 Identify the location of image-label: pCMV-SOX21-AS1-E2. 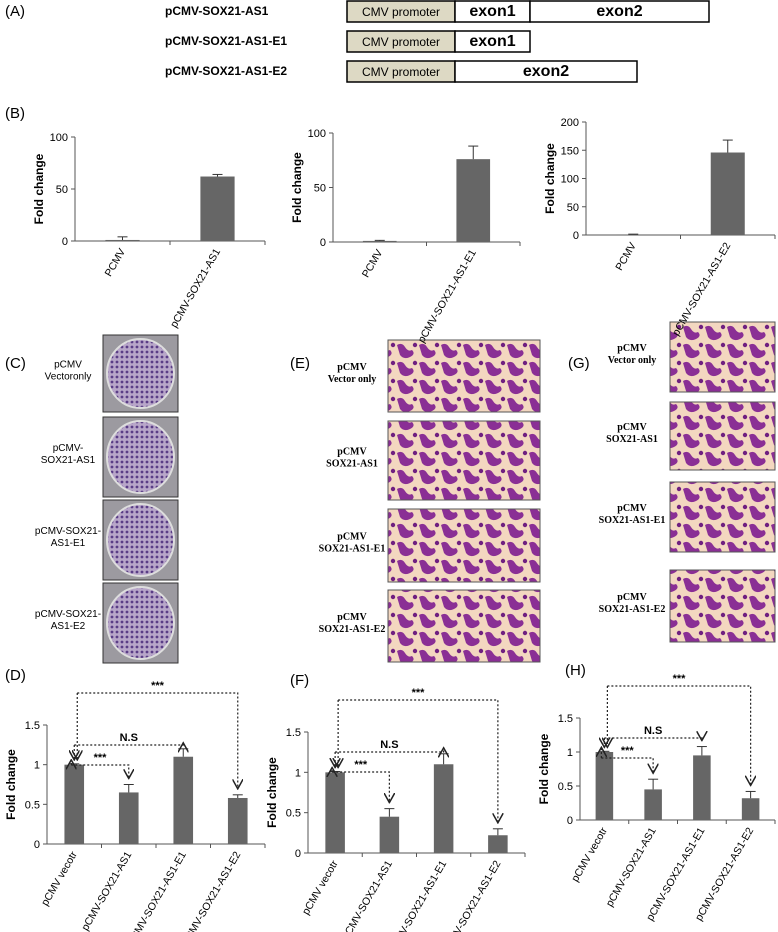
(68, 620).